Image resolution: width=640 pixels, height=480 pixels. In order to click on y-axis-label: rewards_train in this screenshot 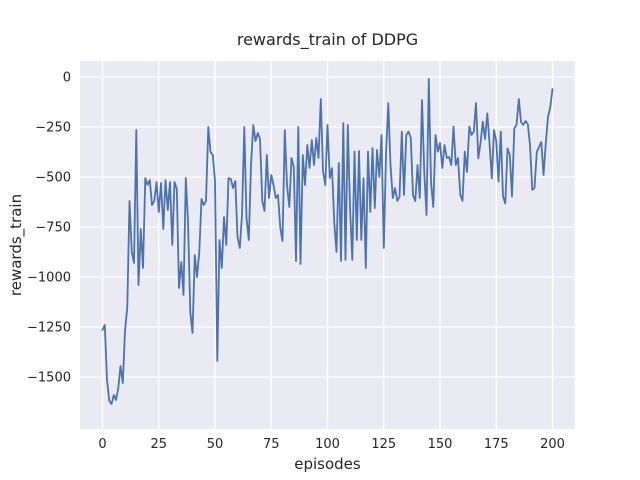, I will do `click(16, 245)`.